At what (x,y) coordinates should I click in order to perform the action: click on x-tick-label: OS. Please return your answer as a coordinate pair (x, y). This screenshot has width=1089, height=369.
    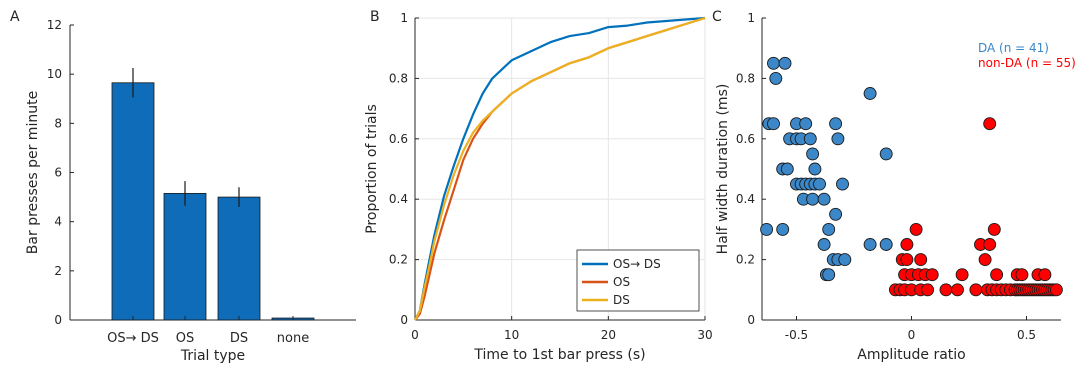
    Looking at the image, I should click on (185, 338).